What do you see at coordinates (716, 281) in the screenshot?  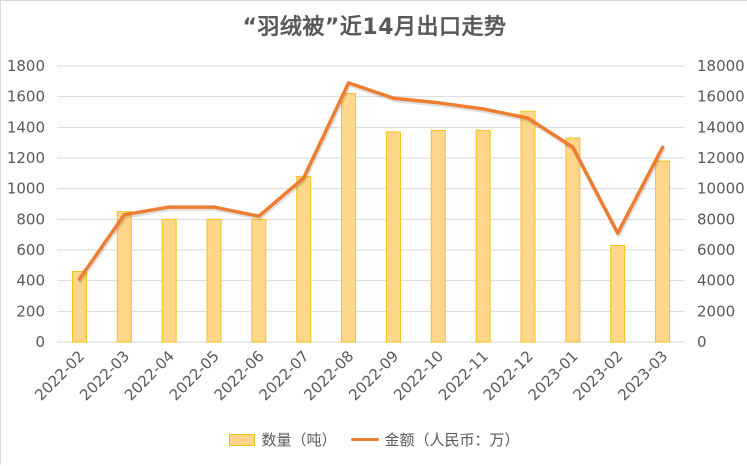 I see `y-right-tick: 4000` at bounding box center [716, 281].